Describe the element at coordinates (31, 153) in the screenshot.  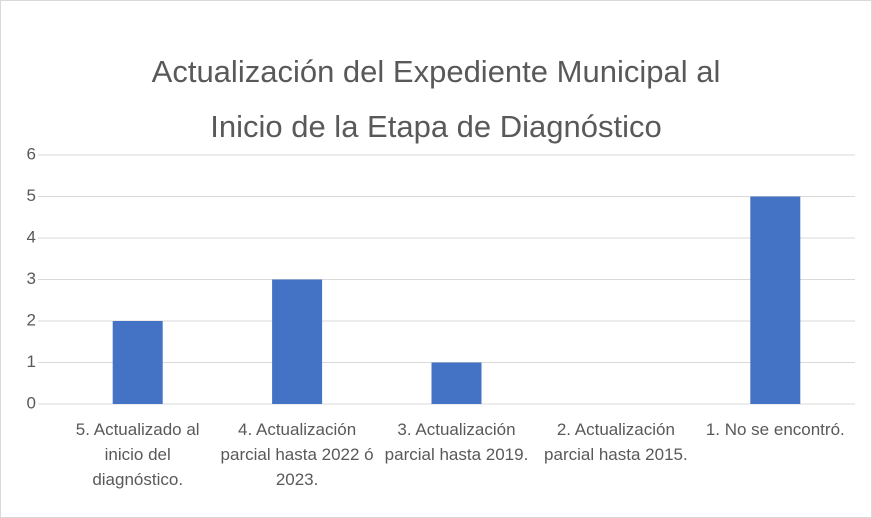
I see `y-tick-label: 6` at that location.